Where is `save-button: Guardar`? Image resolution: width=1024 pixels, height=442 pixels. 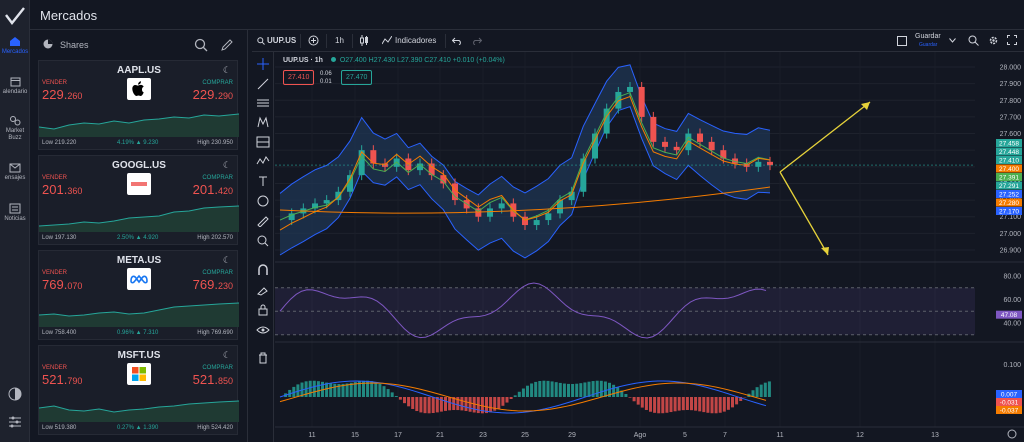 save-button: Guardar is located at coordinates (928, 36).